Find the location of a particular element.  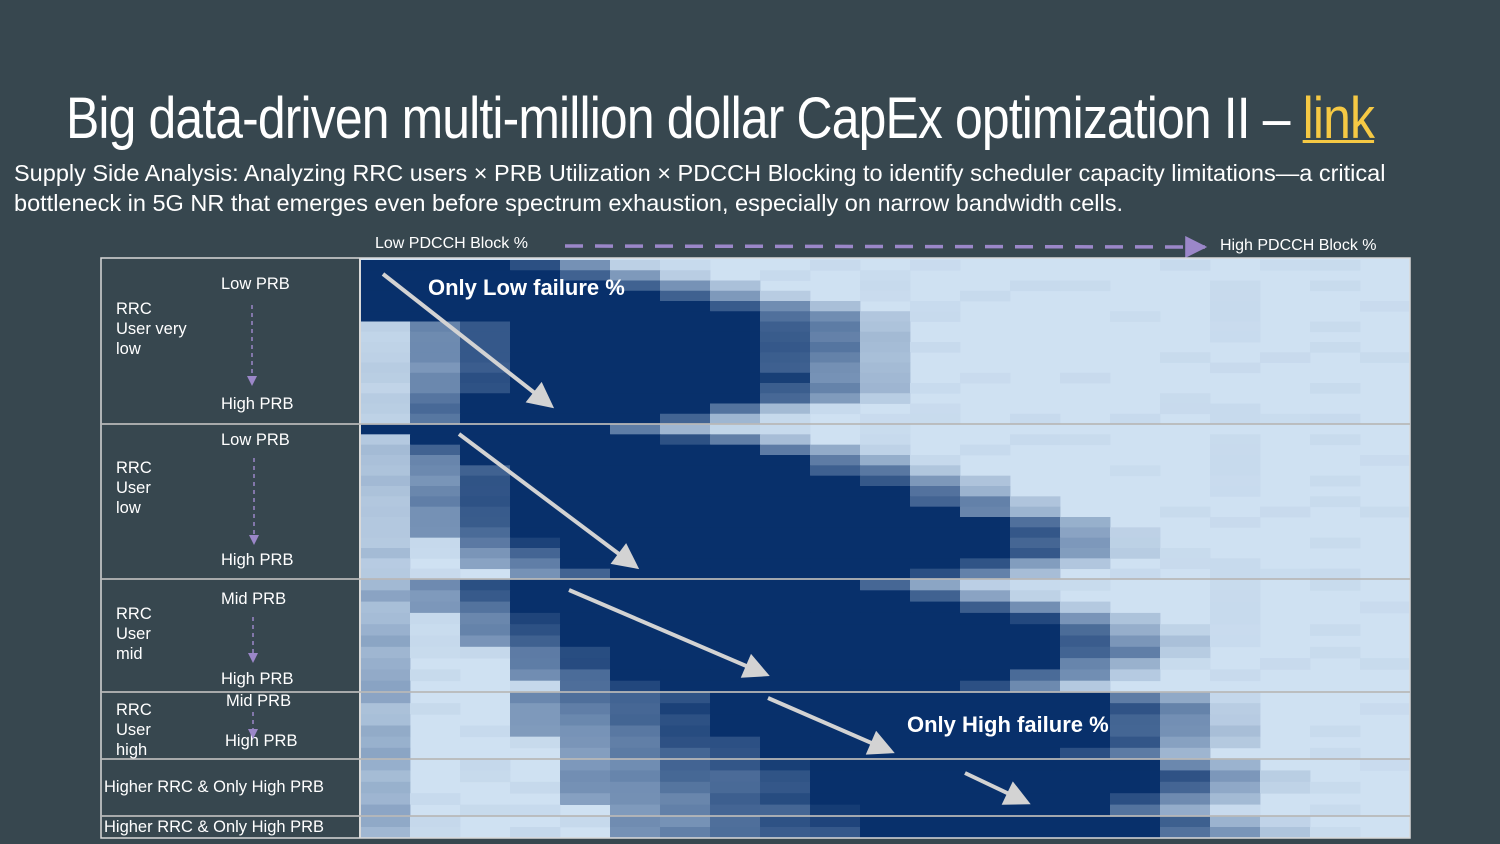

title-link: link is located at coordinates (1338, 118).